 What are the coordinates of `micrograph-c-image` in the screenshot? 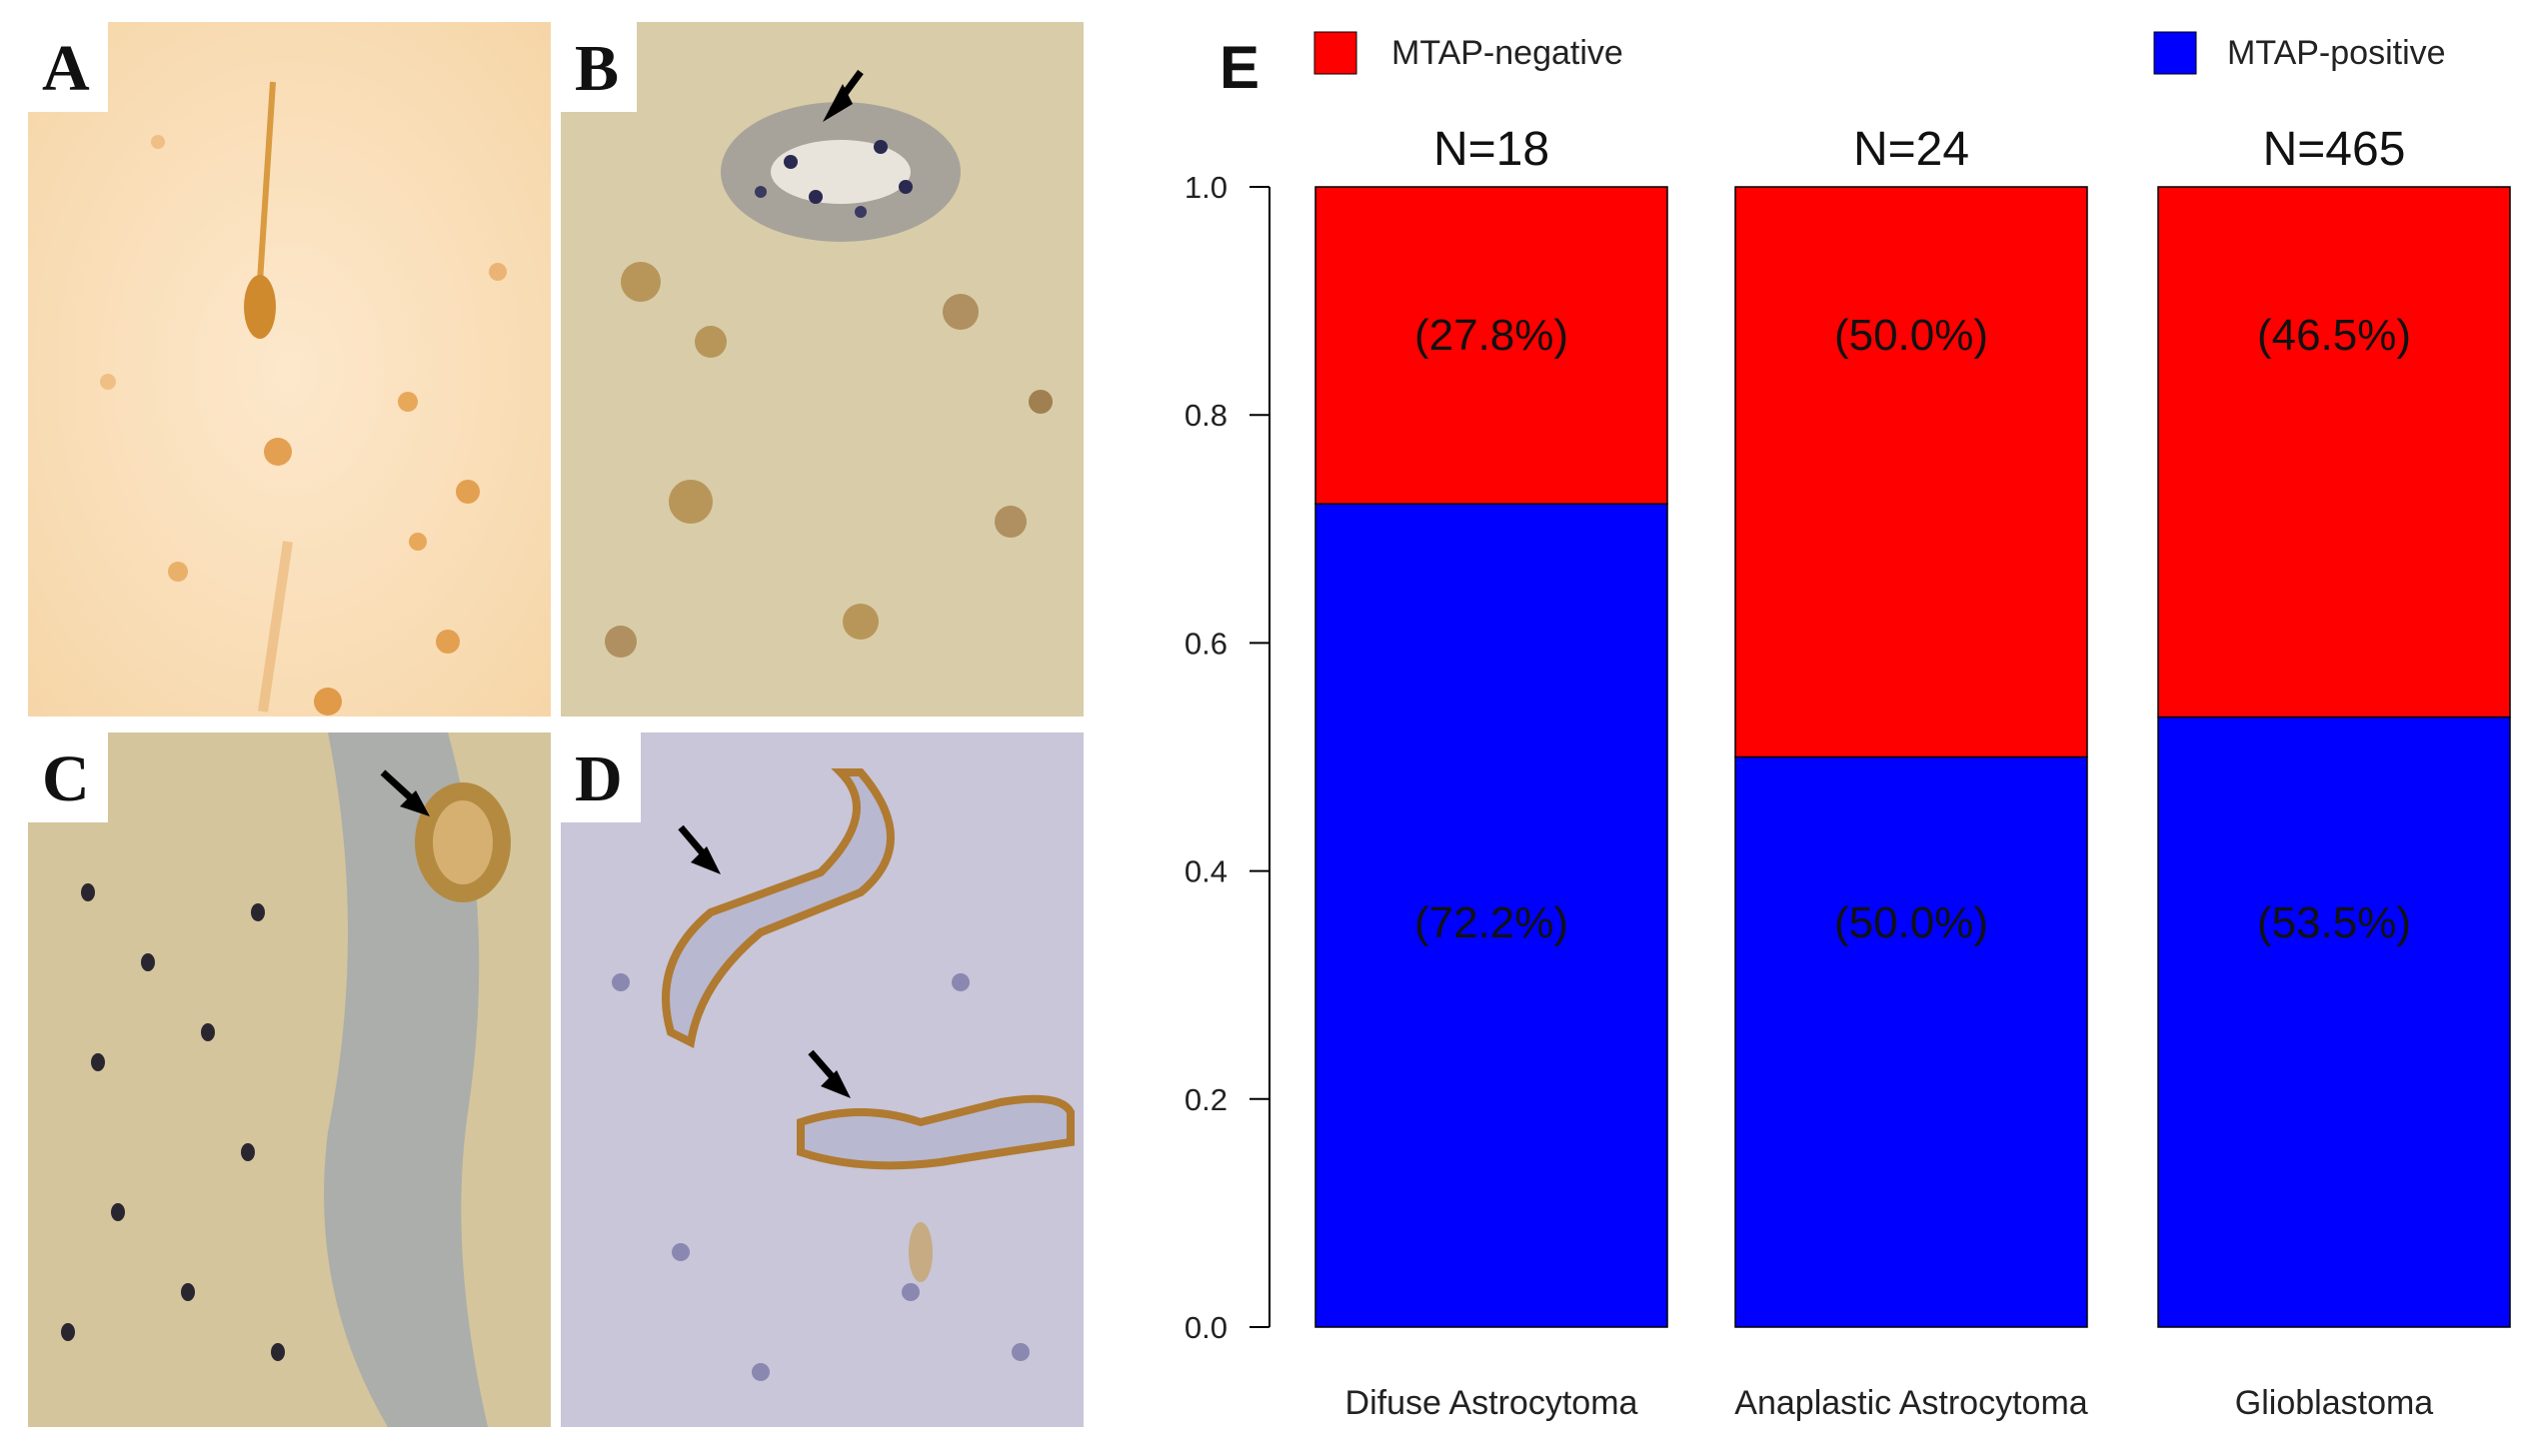 It's located at (290, 1079).